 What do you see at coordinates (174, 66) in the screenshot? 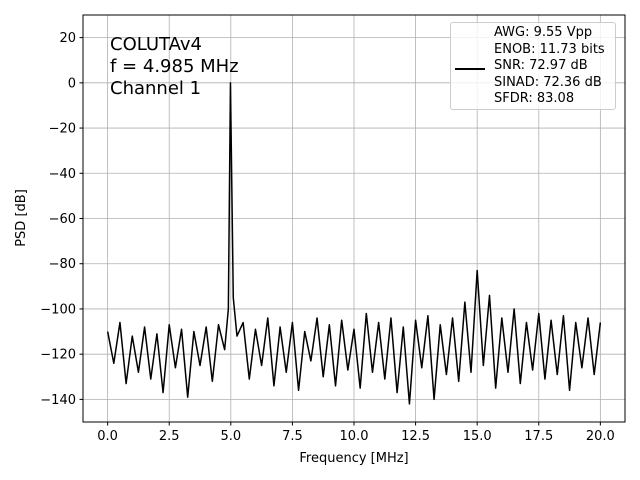
I see `annotation: f = 4.985 MHz` at bounding box center [174, 66].